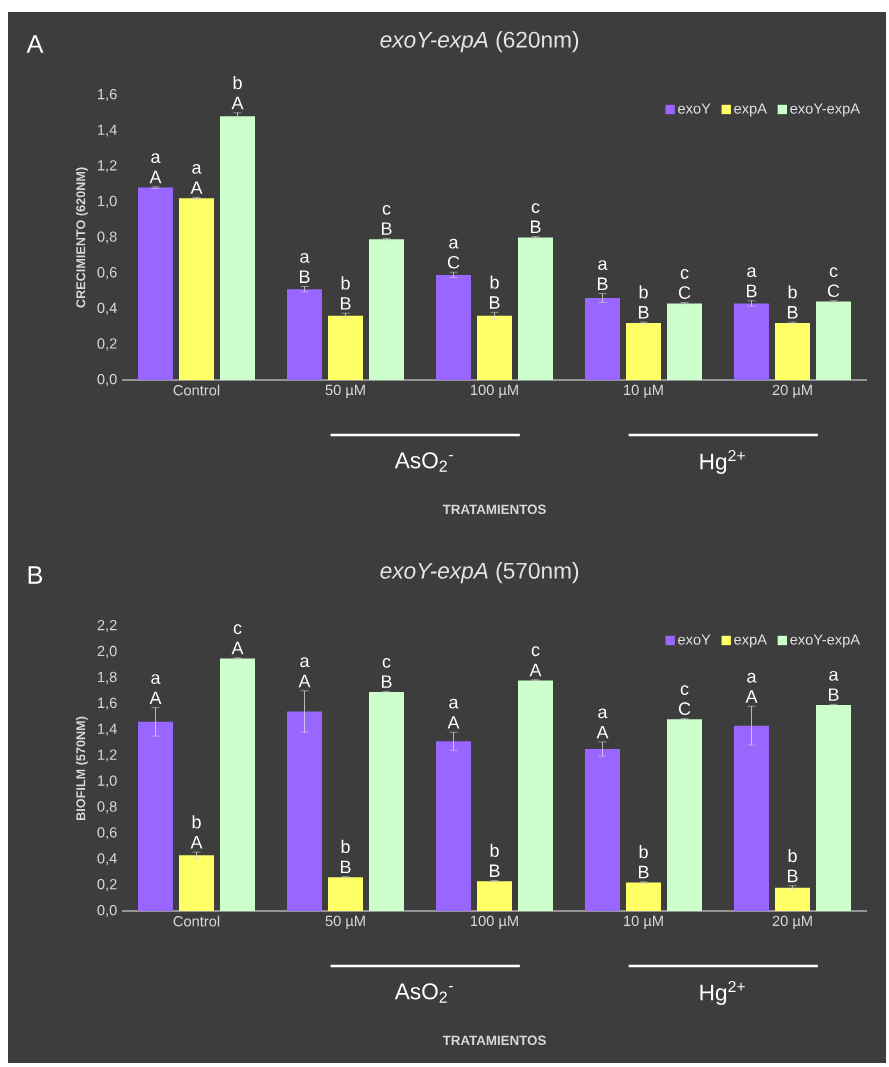 This screenshot has width=889, height=1067. What do you see at coordinates (237, 82) in the screenshot?
I see `text: b` at bounding box center [237, 82].